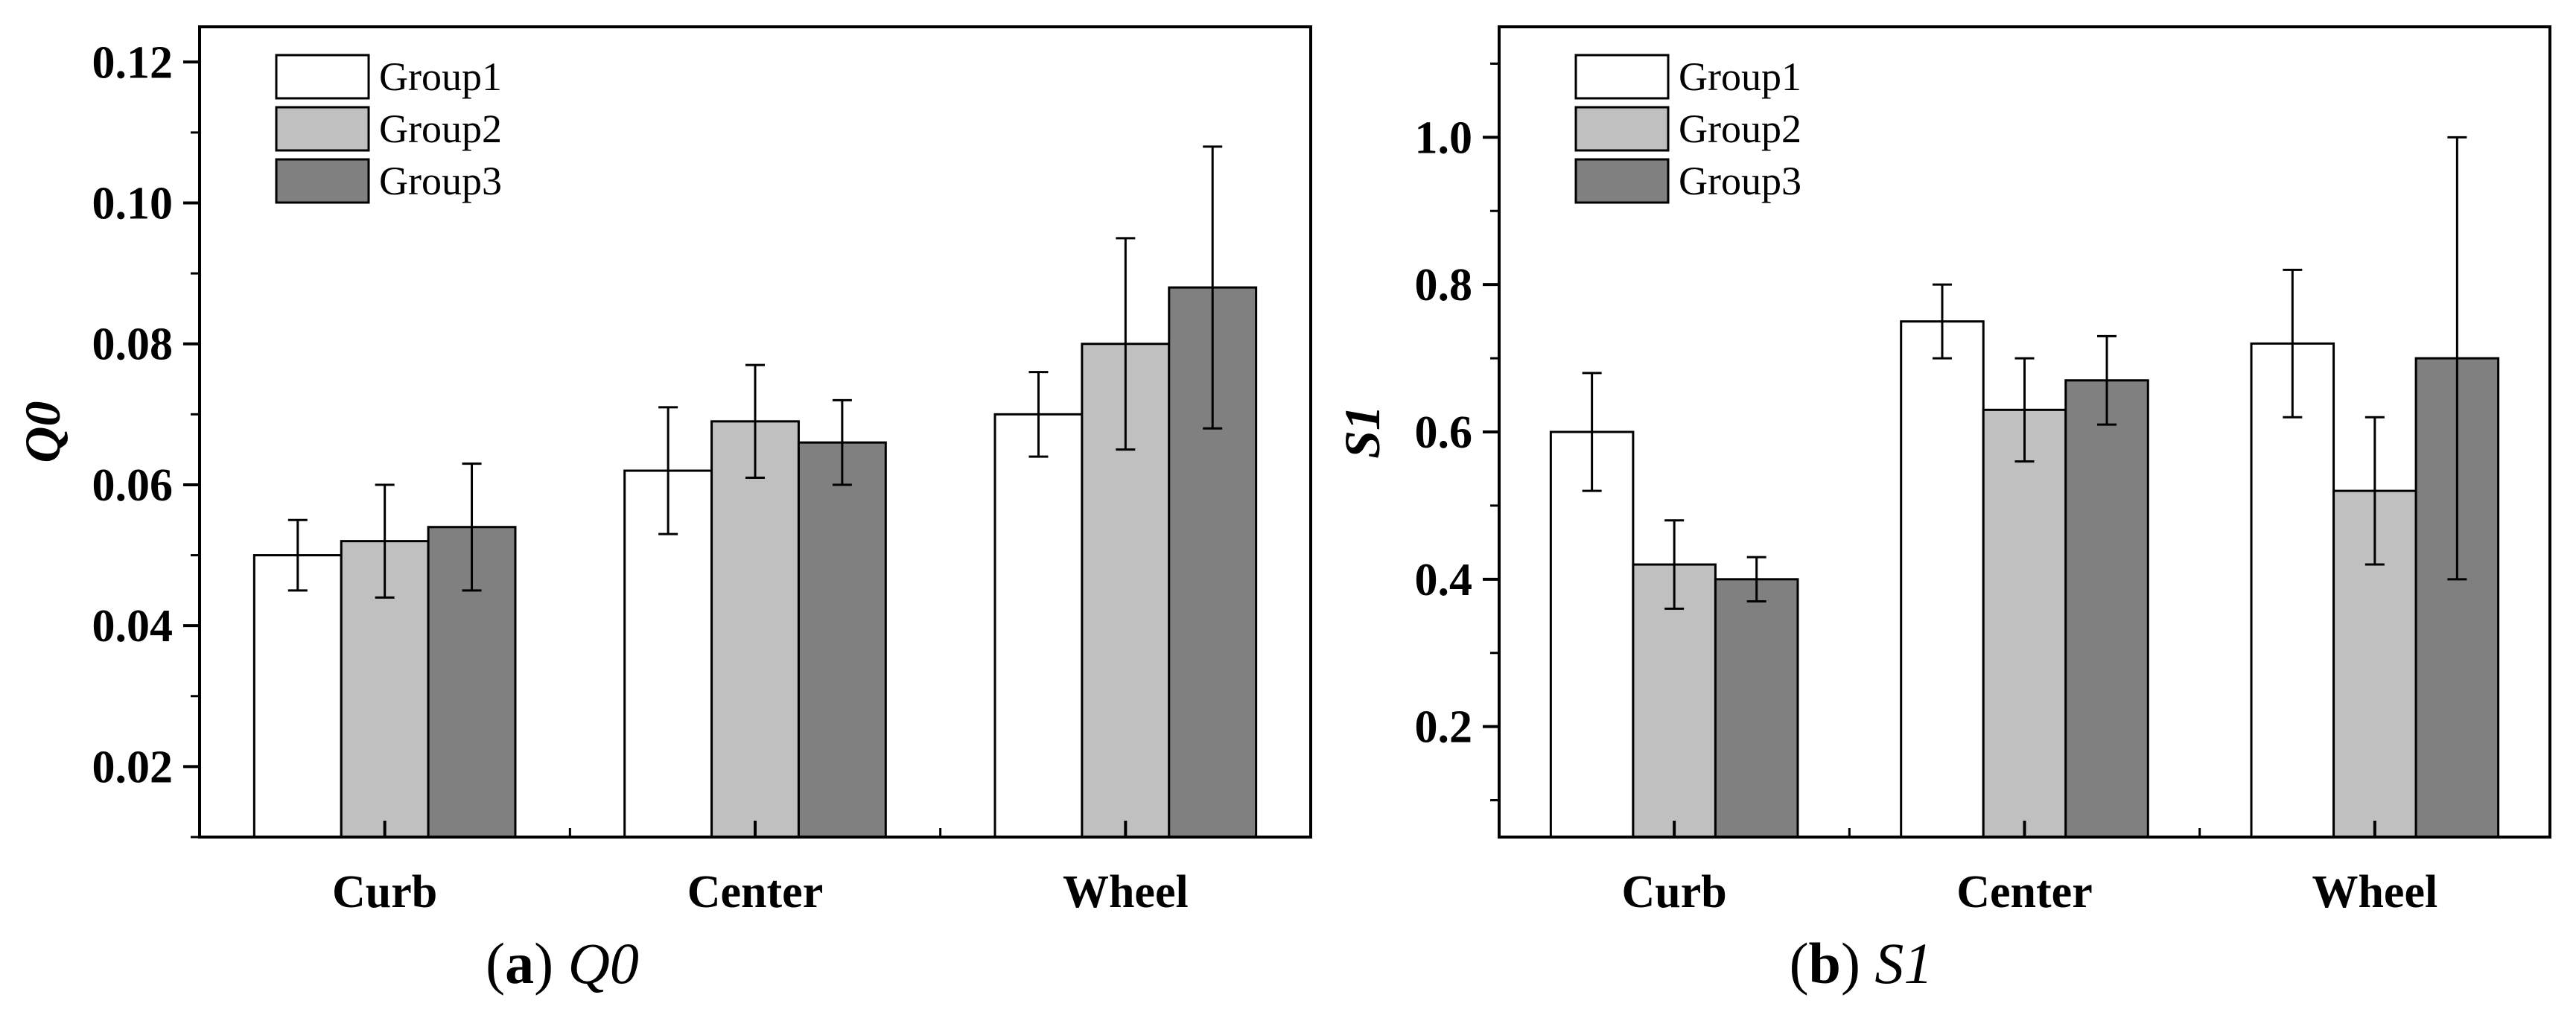 This screenshot has height=1021, width=2576. What do you see at coordinates (1861, 963) in the screenshot?
I see `panel-caption: (b) S1` at bounding box center [1861, 963].